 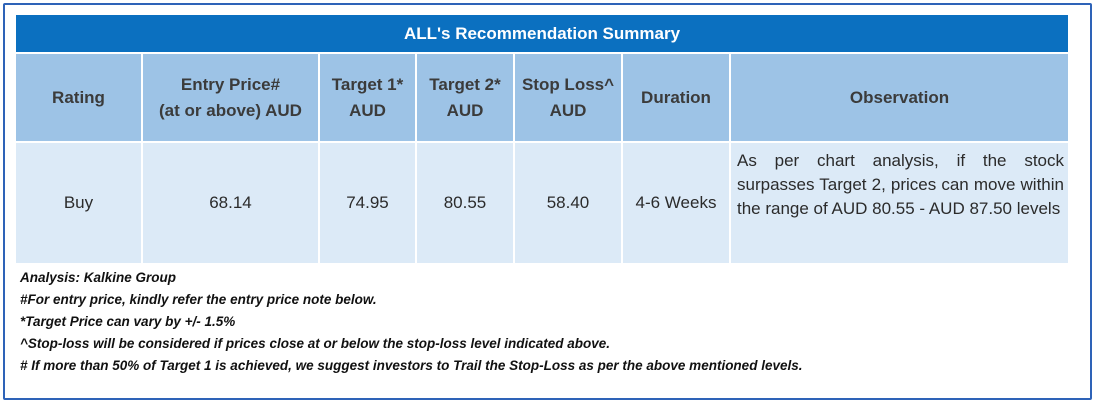 What do you see at coordinates (367, 97) in the screenshot?
I see `header-target-1: Target 1* AUD` at bounding box center [367, 97].